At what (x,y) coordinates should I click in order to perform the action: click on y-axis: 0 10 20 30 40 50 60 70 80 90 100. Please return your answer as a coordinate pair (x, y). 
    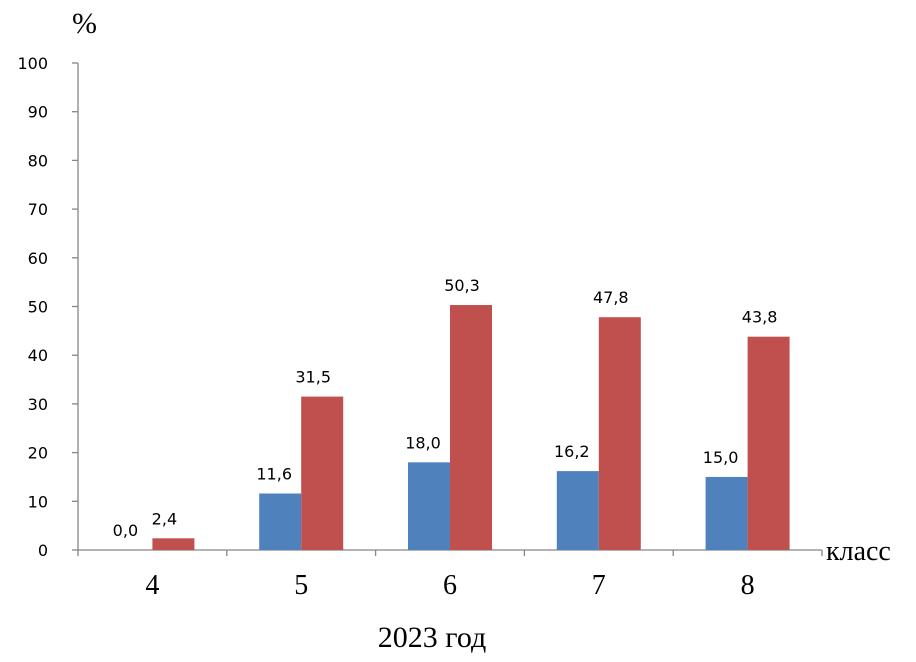
    Looking at the image, I should click on (48, 307).